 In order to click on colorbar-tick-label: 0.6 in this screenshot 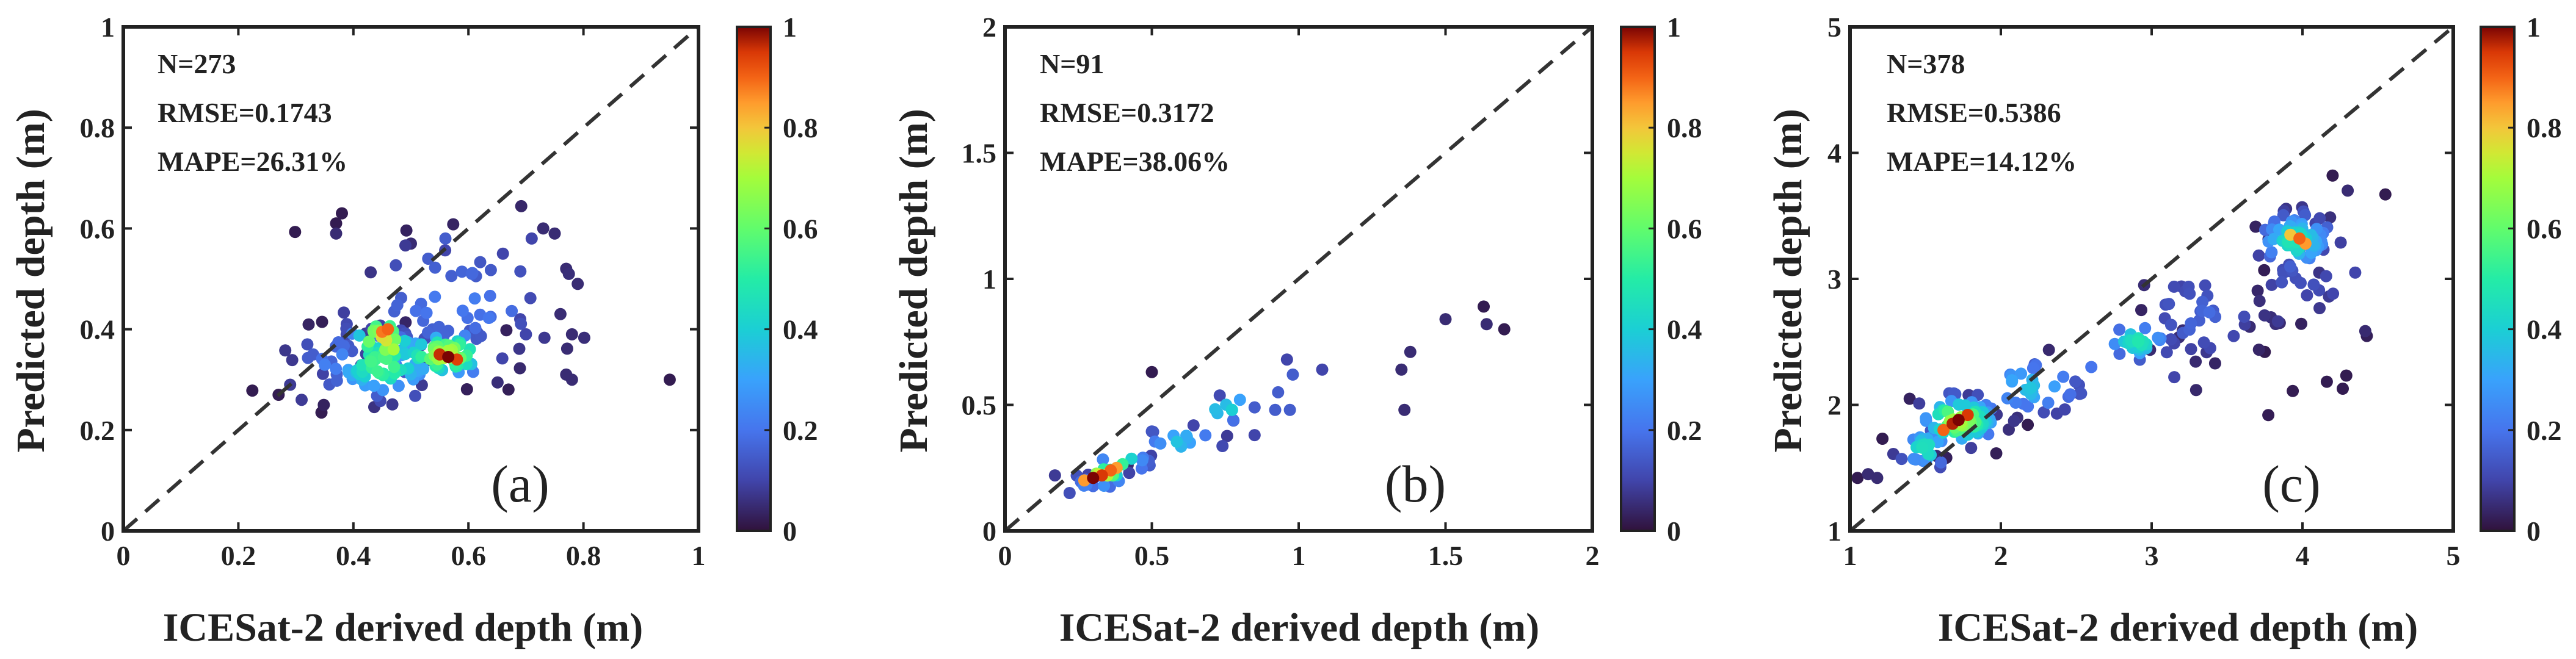, I will do `click(1684, 228)`.